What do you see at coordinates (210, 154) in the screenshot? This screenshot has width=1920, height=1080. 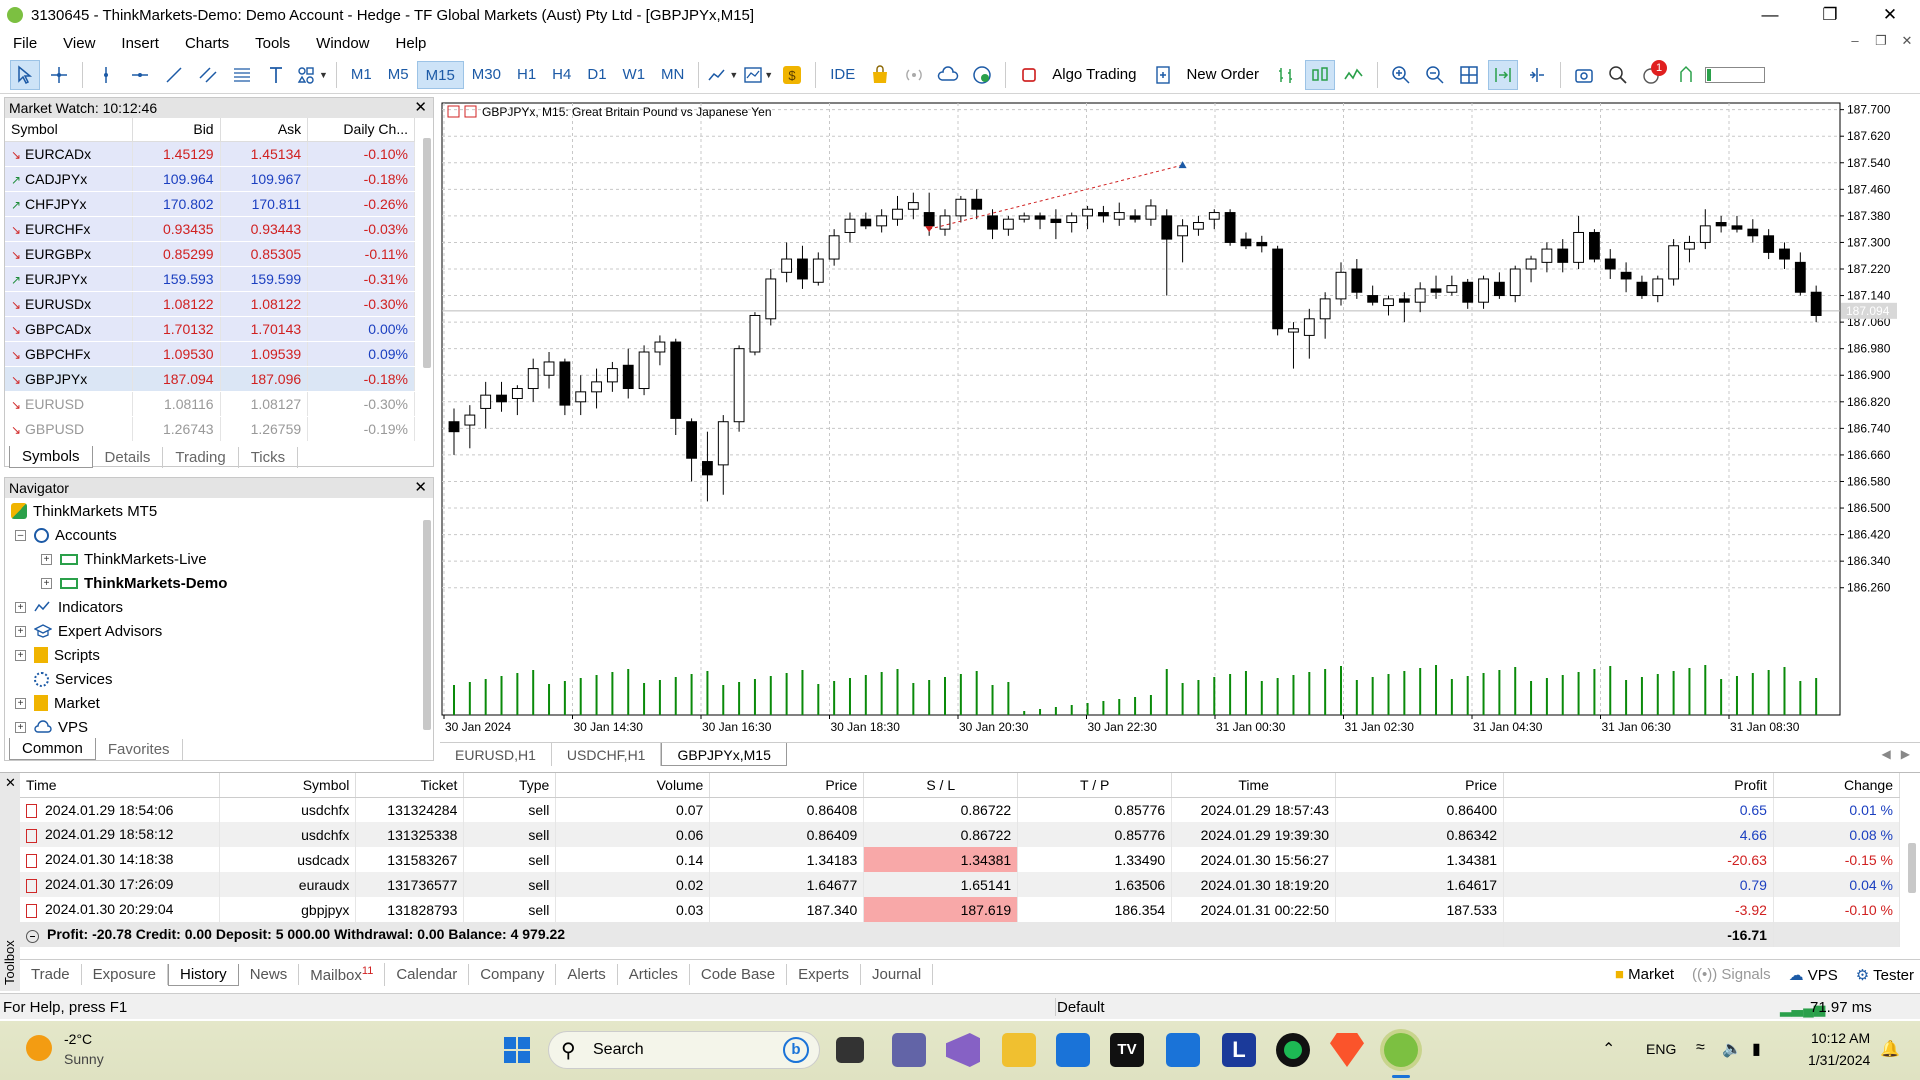 I see `market-watch-row: ↘ EURCADx 1.45129 1.45134 -0.10%` at bounding box center [210, 154].